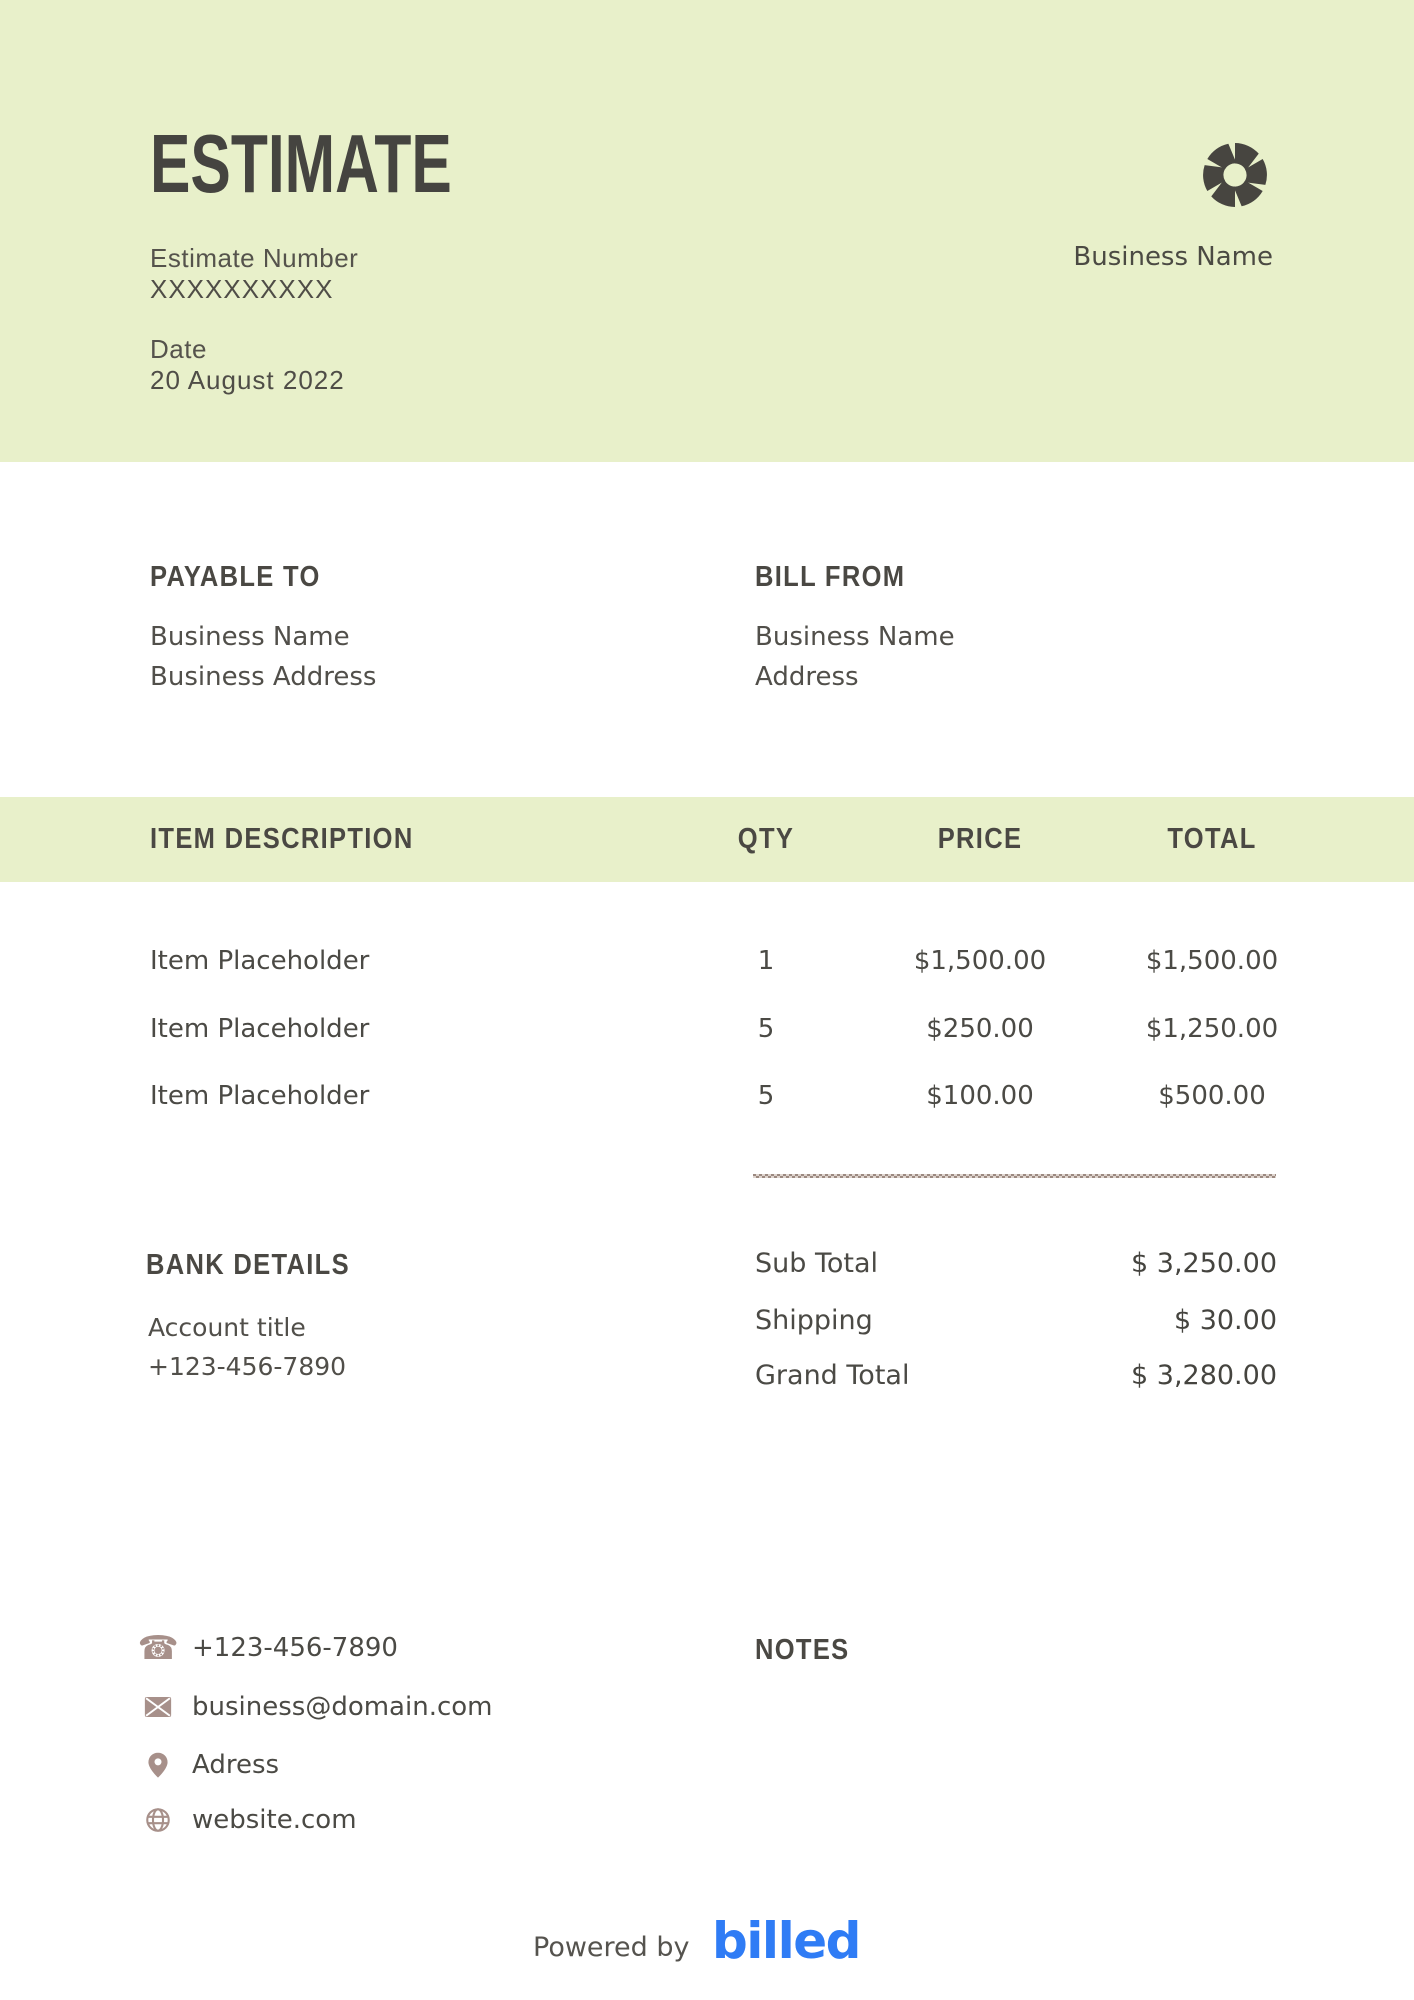 This screenshot has width=1414, height=2000. What do you see at coordinates (274, 1820) in the screenshot?
I see `contact-website-text: website.com` at bounding box center [274, 1820].